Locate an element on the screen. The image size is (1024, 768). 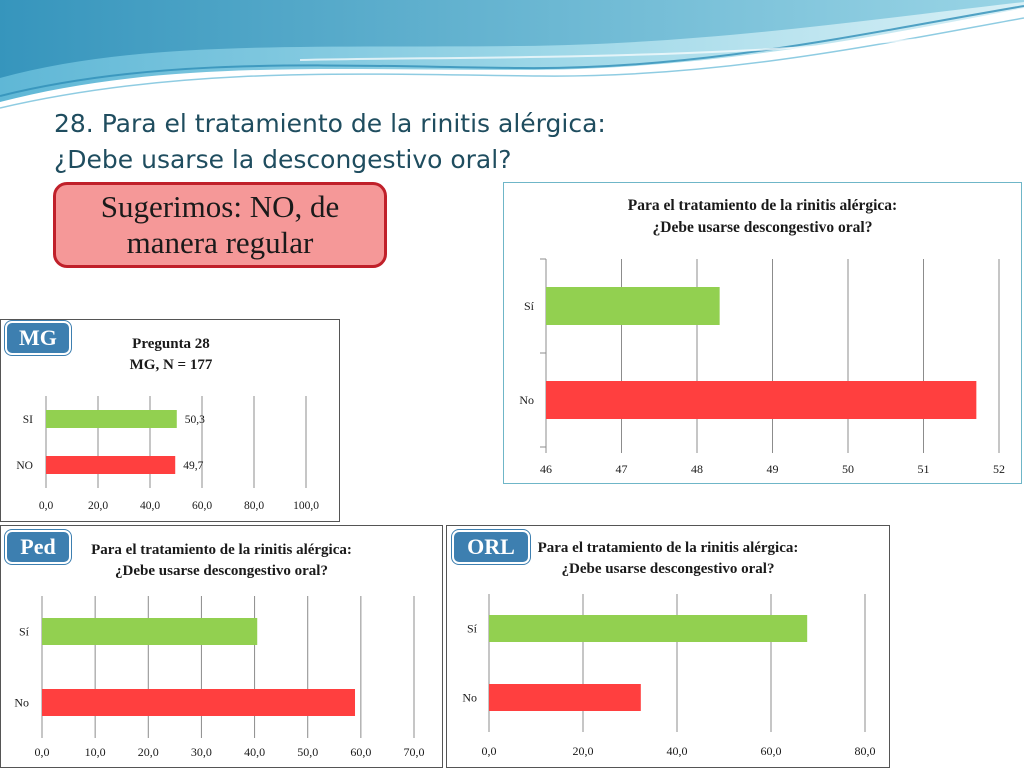
tick-label-main-3: 49 is located at coordinates (773, 469).